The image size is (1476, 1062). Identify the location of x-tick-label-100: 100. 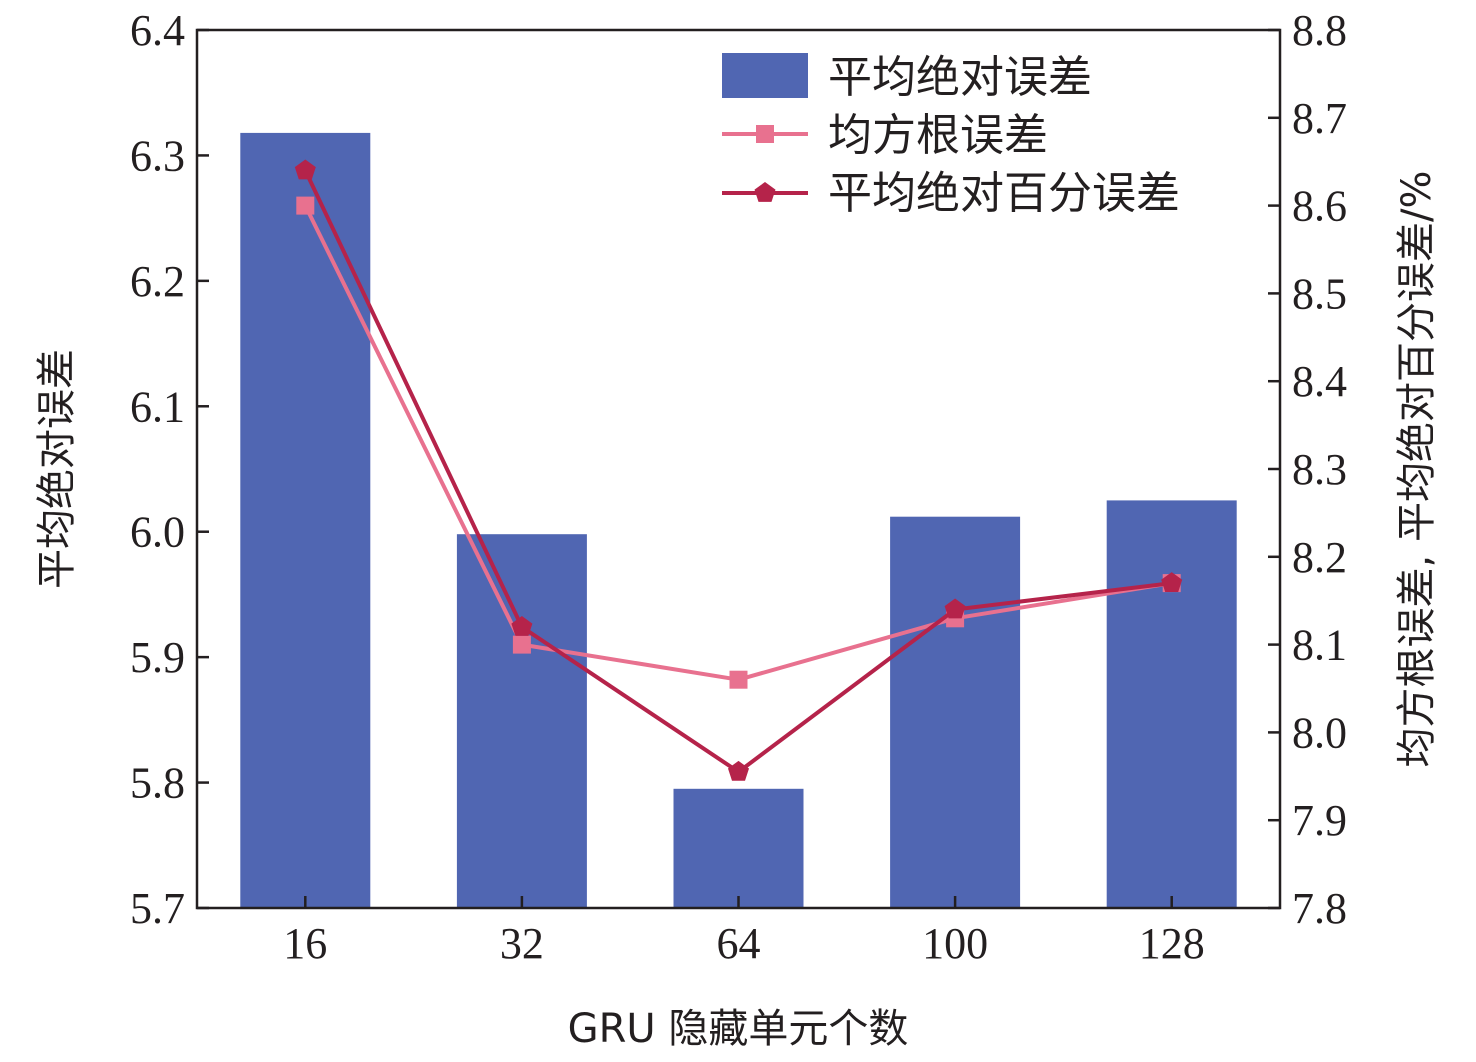
(955, 943).